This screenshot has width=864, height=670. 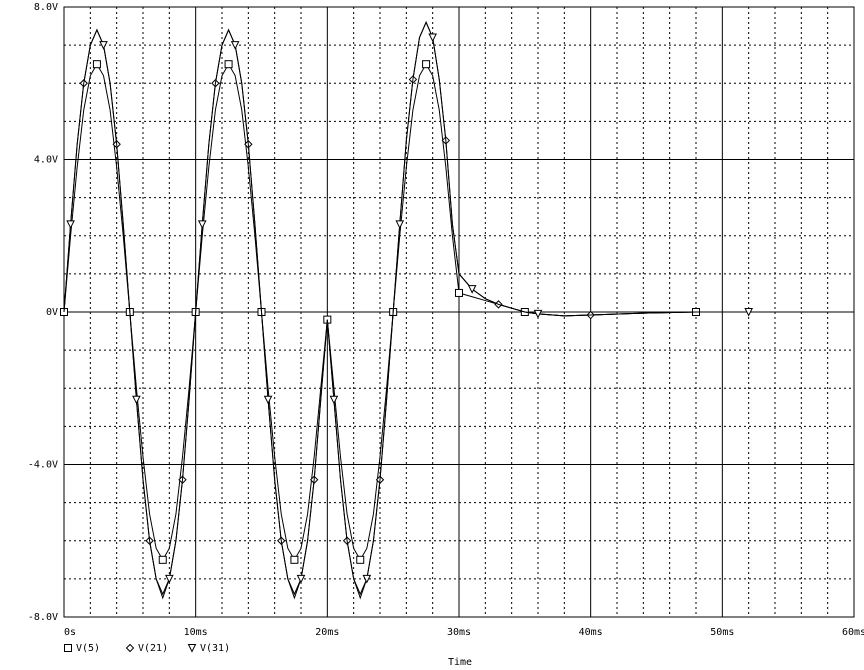 What do you see at coordinates (196, 632) in the screenshot?
I see `x-tick-label: 10ms` at bounding box center [196, 632].